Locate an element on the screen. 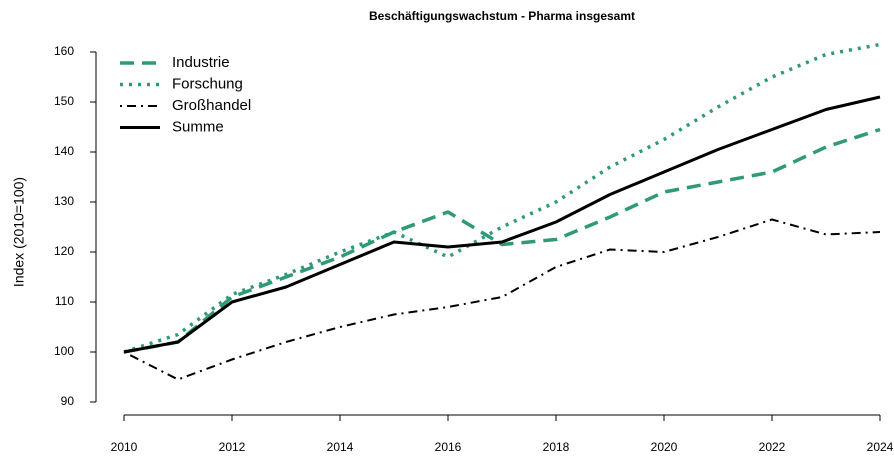 The width and height of the screenshot is (894, 458). x-tick-label: 2014 is located at coordinates (340, 447).